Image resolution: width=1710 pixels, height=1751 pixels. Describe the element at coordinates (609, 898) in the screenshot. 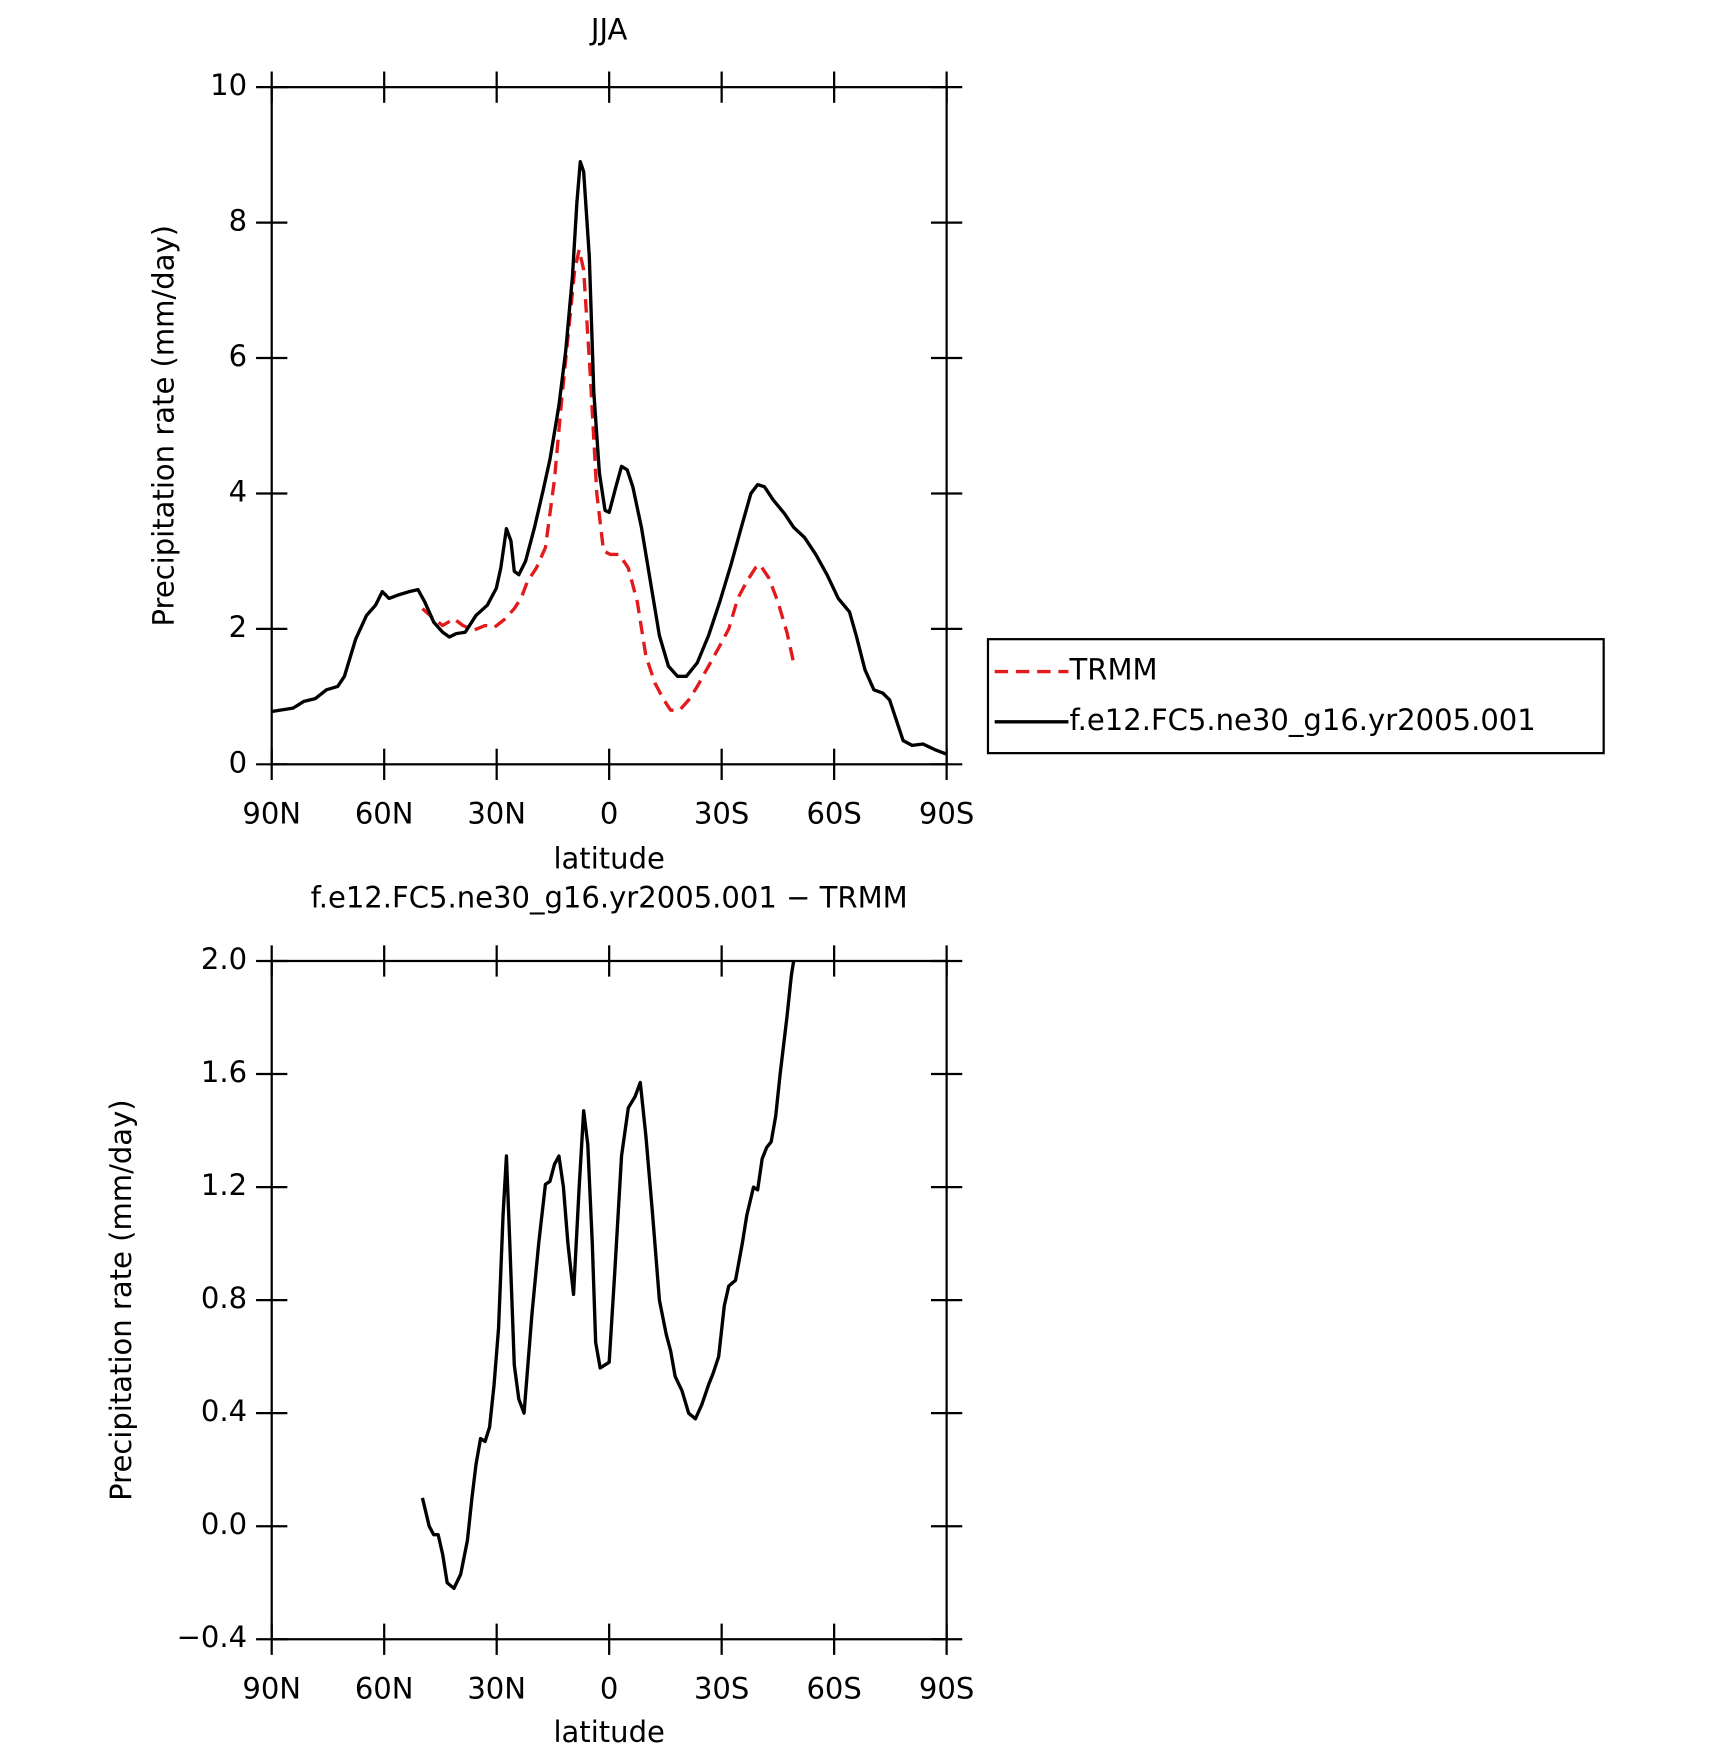

I see `chart-title: f.e12.FC5.ne30_g16.yr2005.001 − TRMM` at that location.